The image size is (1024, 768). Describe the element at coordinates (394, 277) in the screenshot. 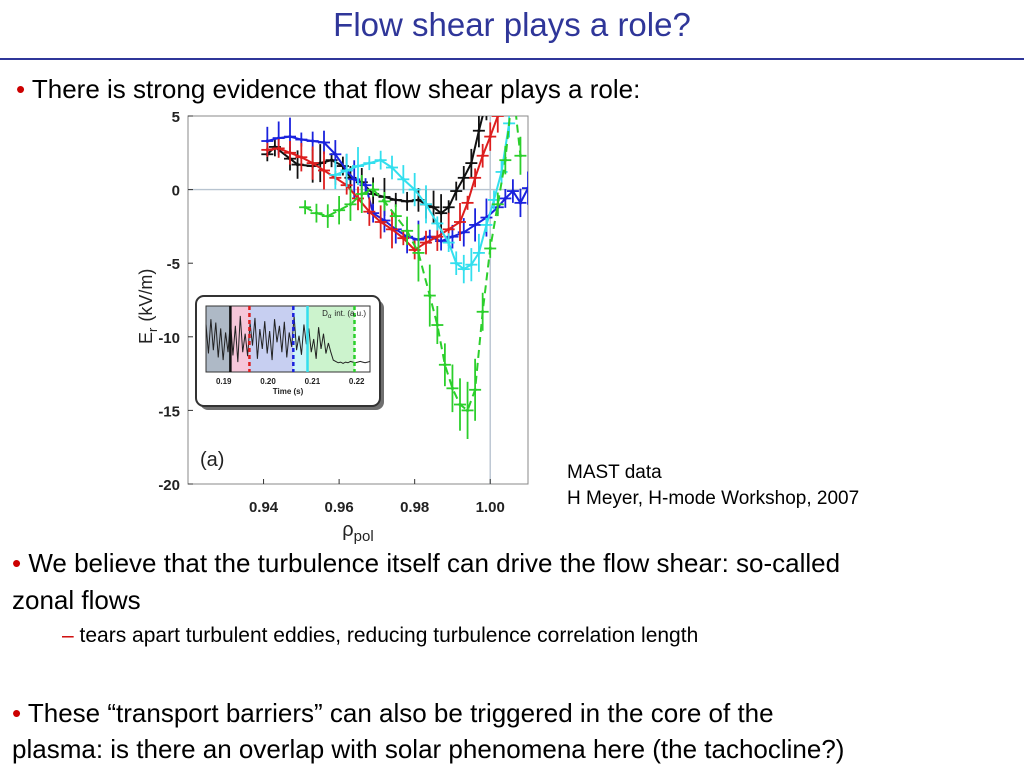

I see `data-series-group` at that location.